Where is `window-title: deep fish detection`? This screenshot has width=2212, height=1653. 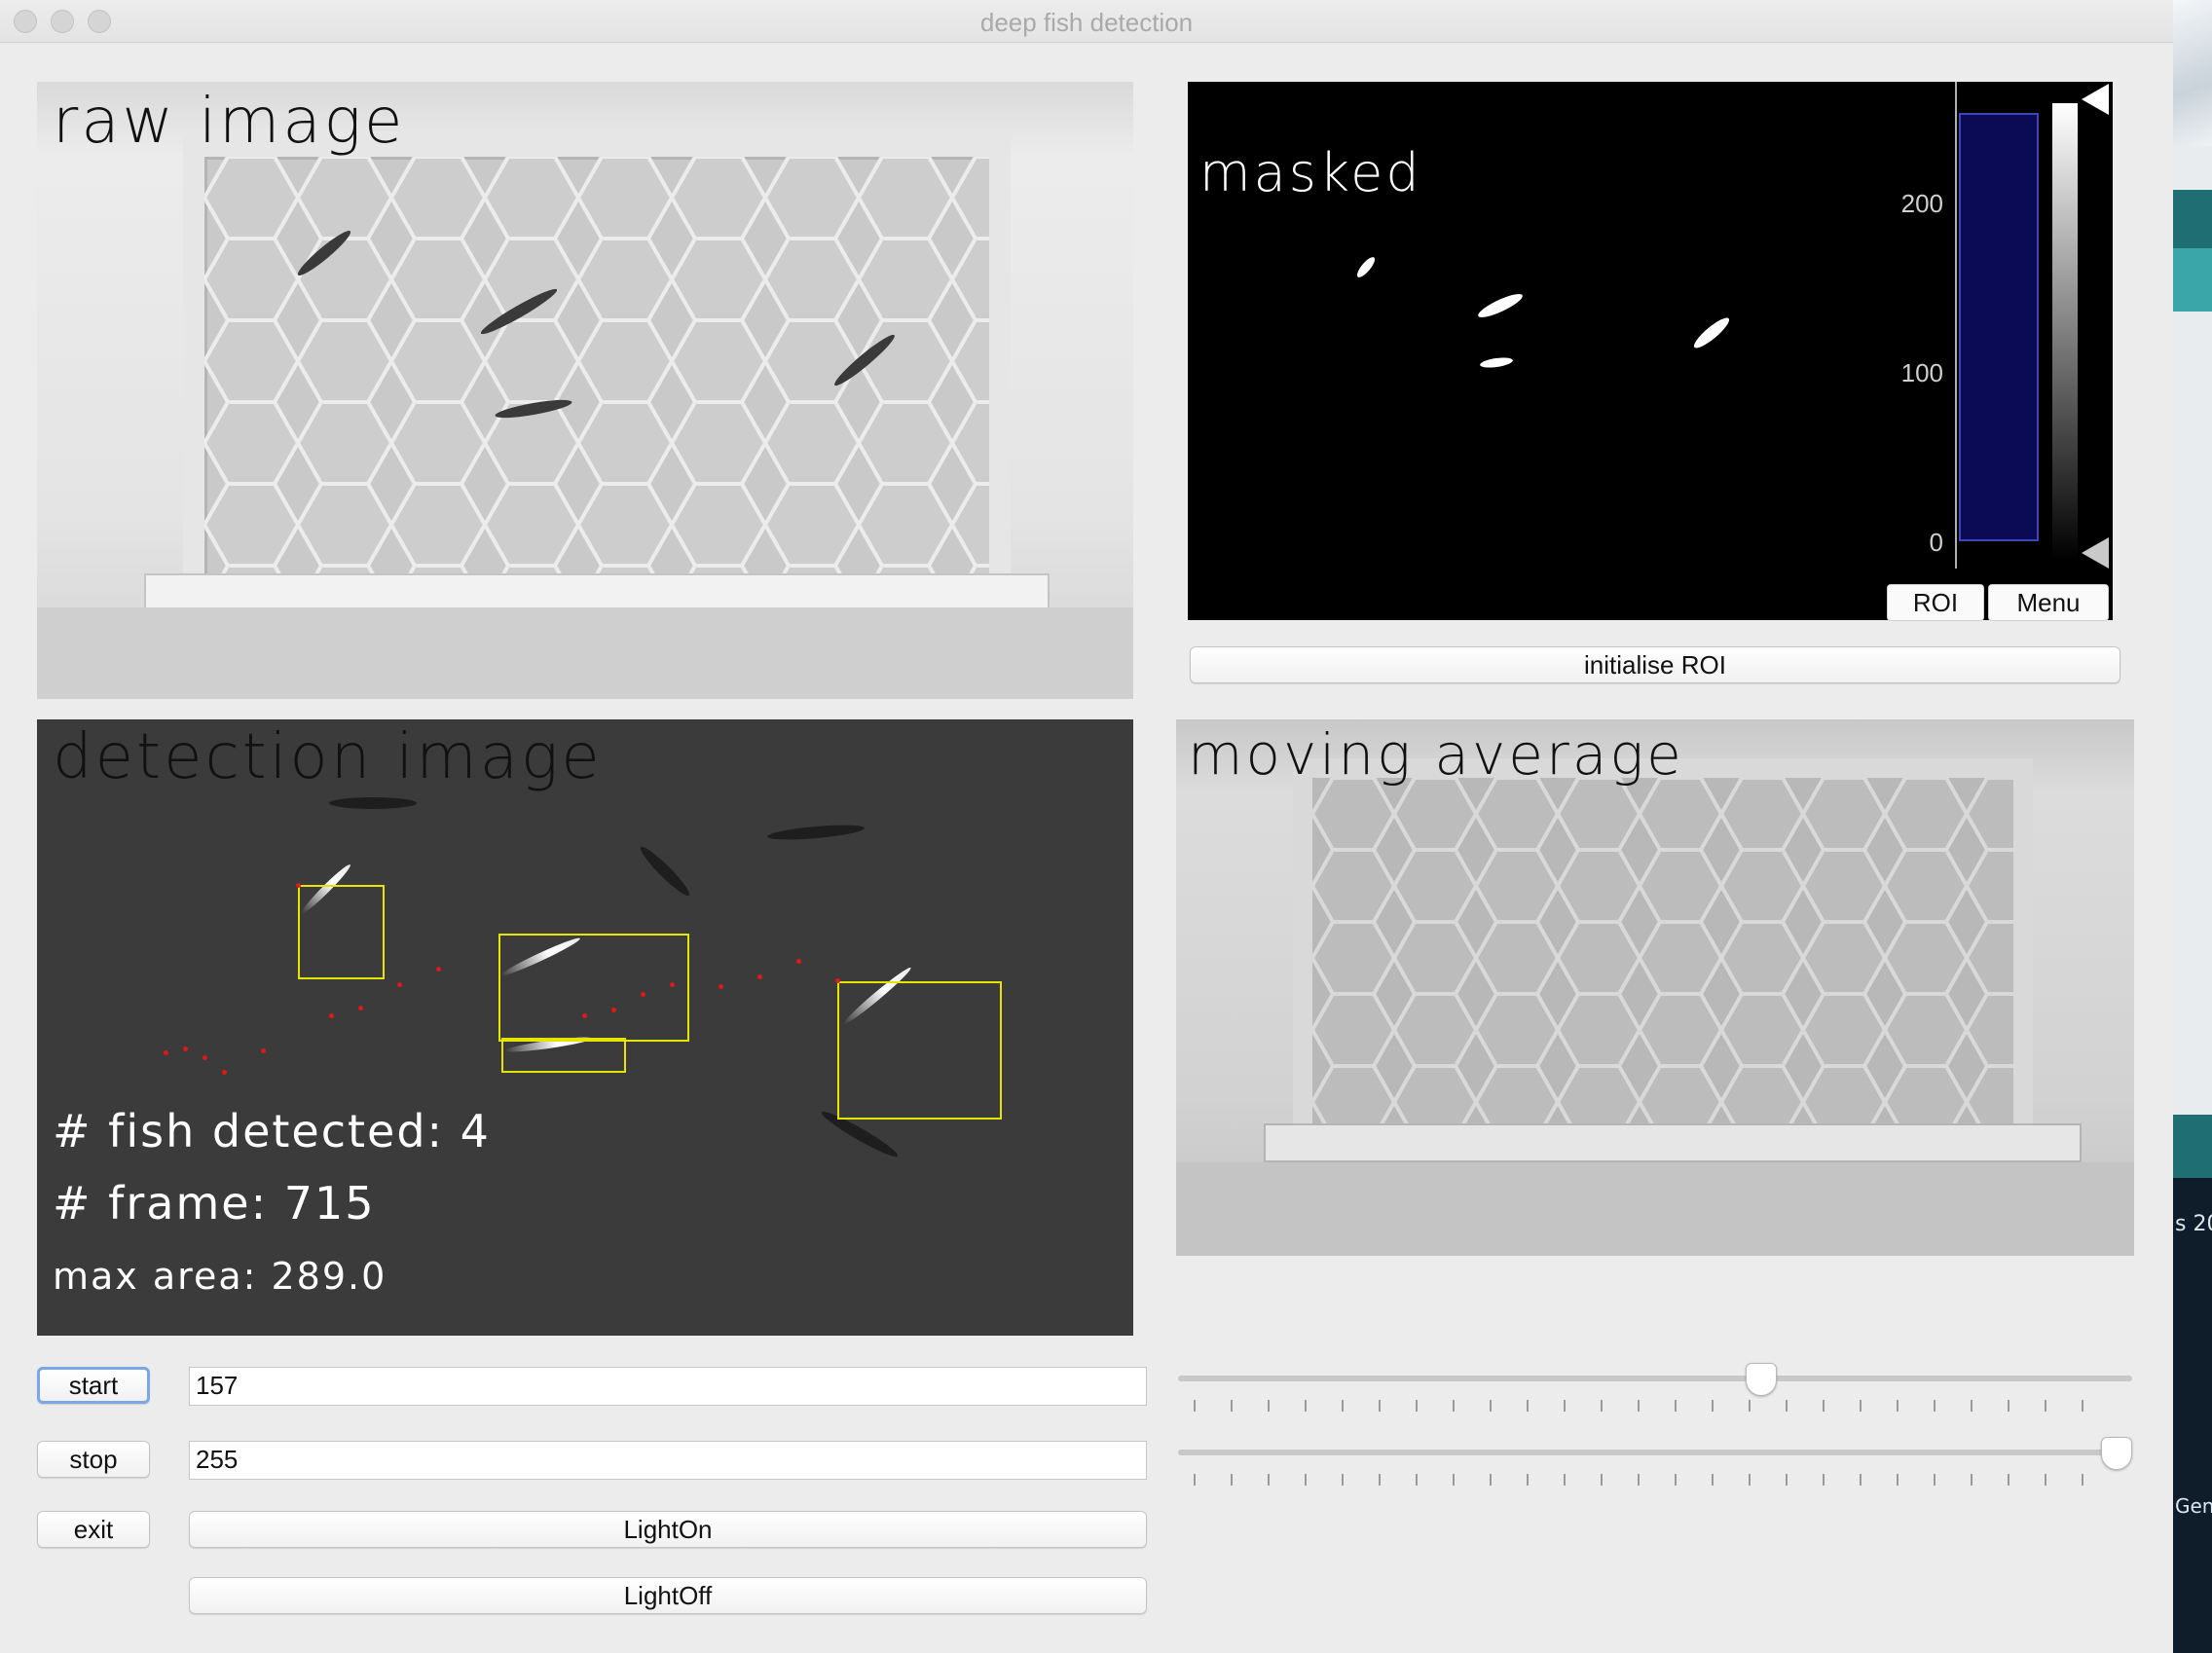
window-title: deep fish detection is located at coordinates (1086, 22).